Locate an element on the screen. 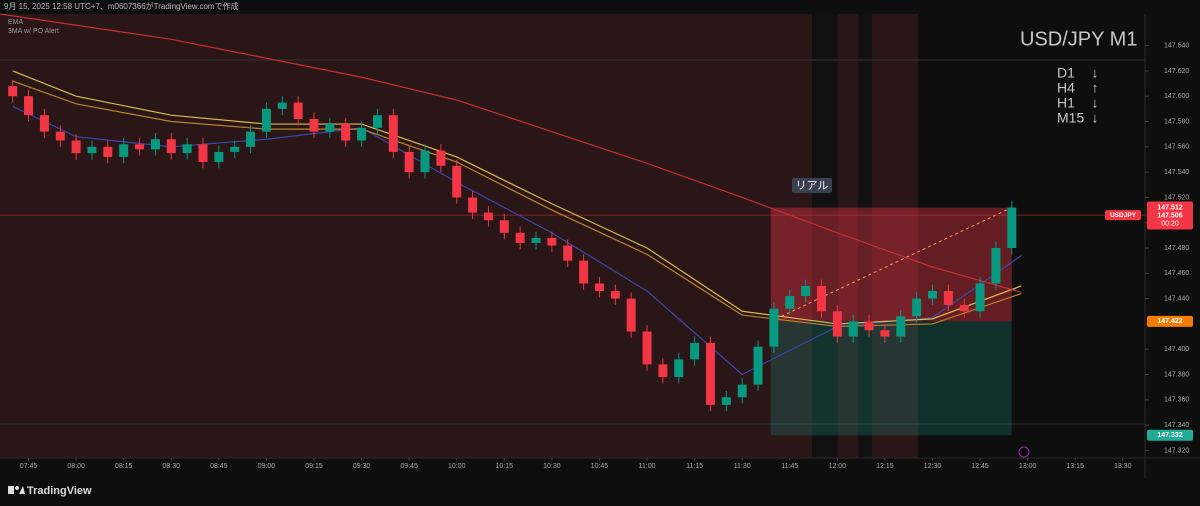  target-label: 147.332 is located at coordinates (1169, 435).